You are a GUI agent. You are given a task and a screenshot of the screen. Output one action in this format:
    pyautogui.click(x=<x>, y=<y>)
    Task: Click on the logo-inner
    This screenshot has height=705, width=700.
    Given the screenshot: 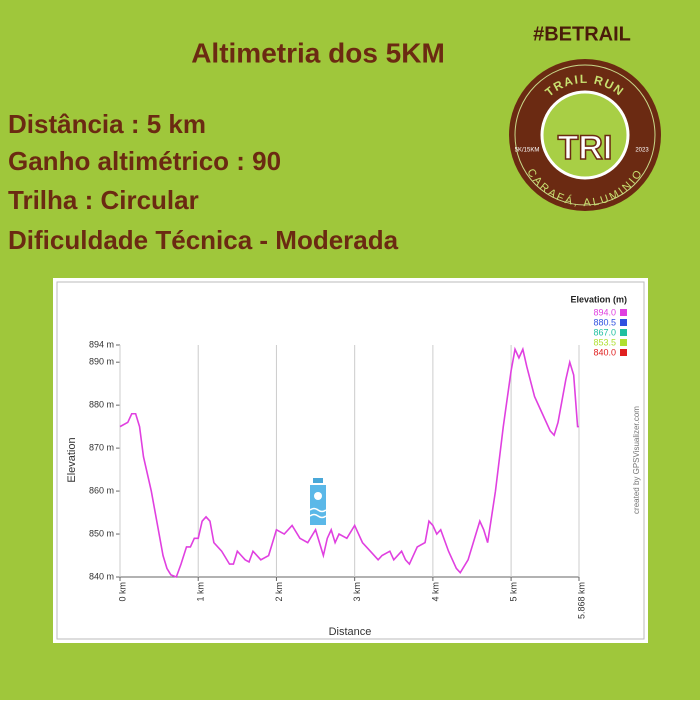 What is the action you would take?
    pyautogui.click(x=585, y=135)
    